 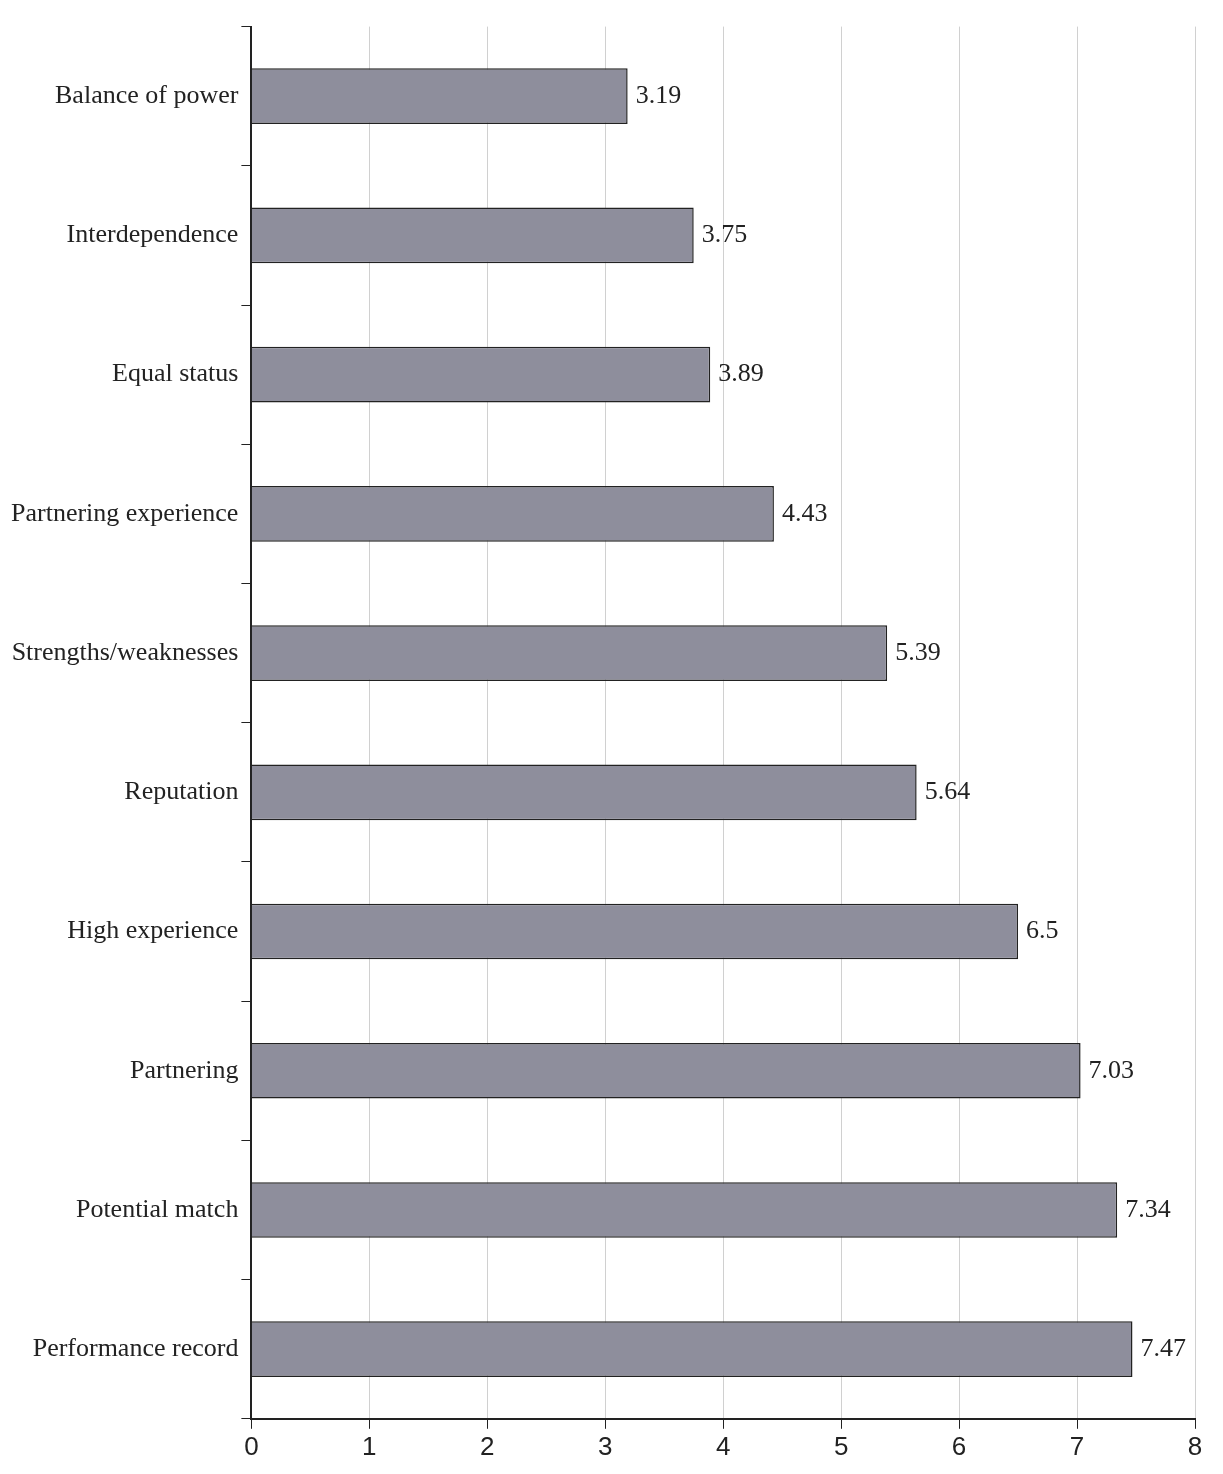 I want to click on x-tick-label: 0, so click(x=251, y=1445).